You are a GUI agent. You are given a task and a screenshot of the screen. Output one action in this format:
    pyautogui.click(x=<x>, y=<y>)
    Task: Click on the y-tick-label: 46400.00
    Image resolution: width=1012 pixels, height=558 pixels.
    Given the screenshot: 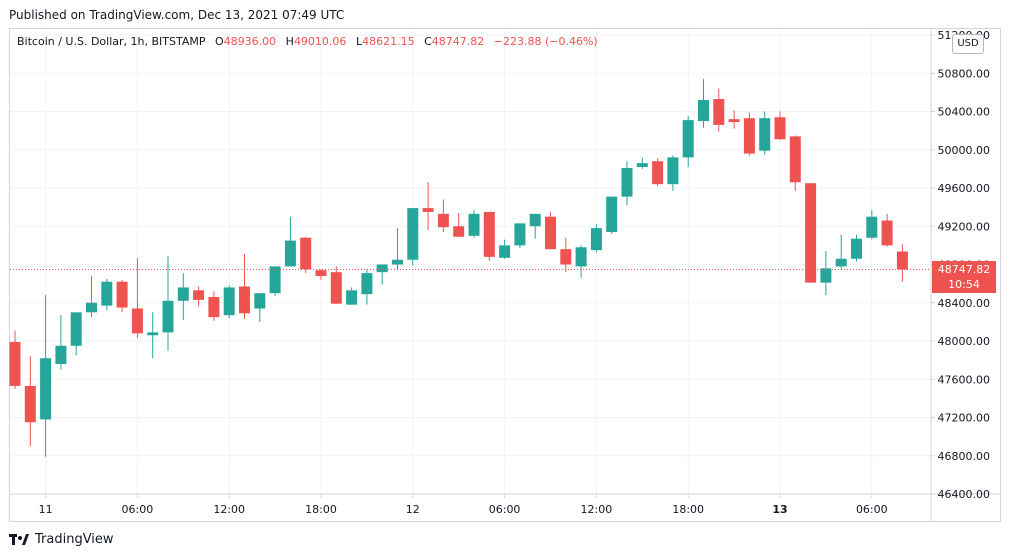 What is the action you would take?
    pyautogui.click(x=964, y=494)
    